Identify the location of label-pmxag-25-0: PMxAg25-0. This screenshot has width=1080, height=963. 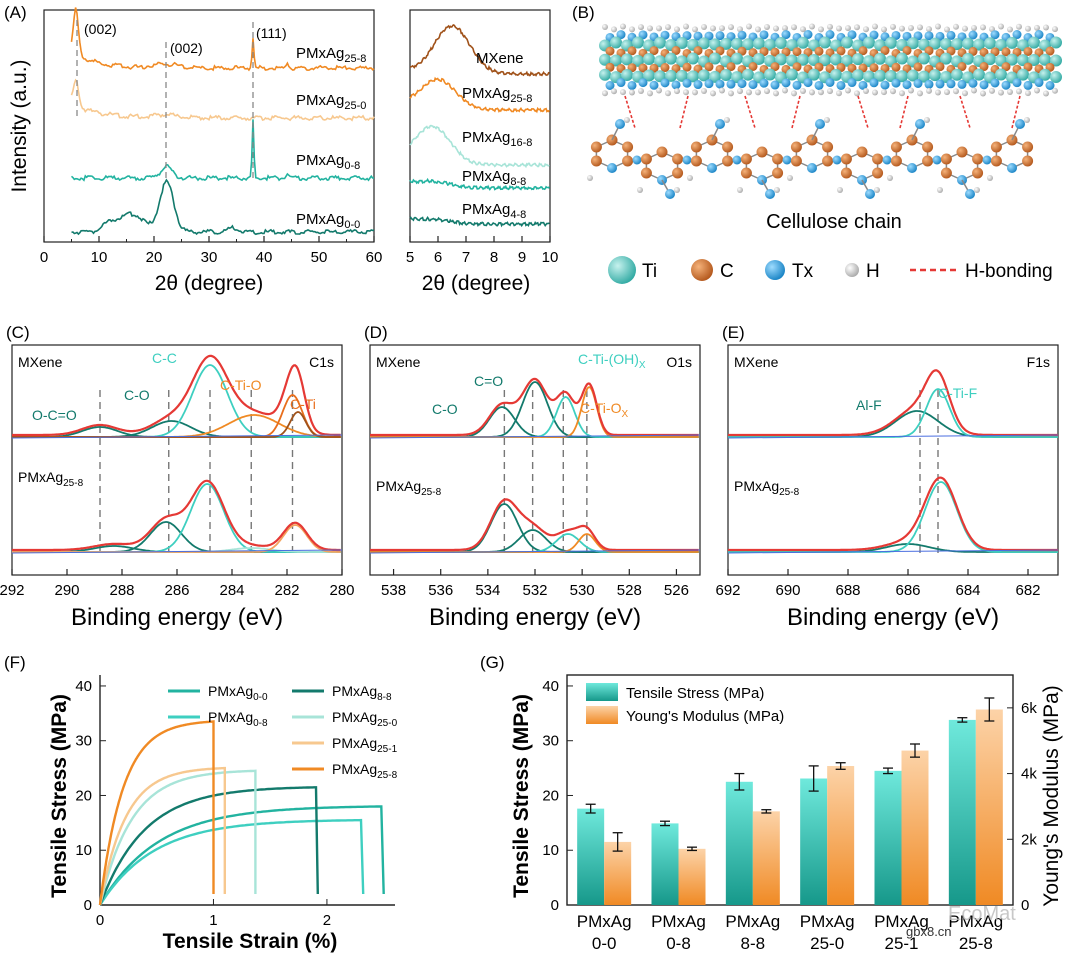
(331, 102).